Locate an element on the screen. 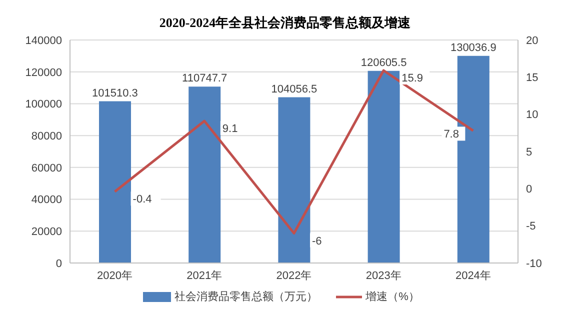  x-tick-label: 2021年 is located at coordinates (204, 276).